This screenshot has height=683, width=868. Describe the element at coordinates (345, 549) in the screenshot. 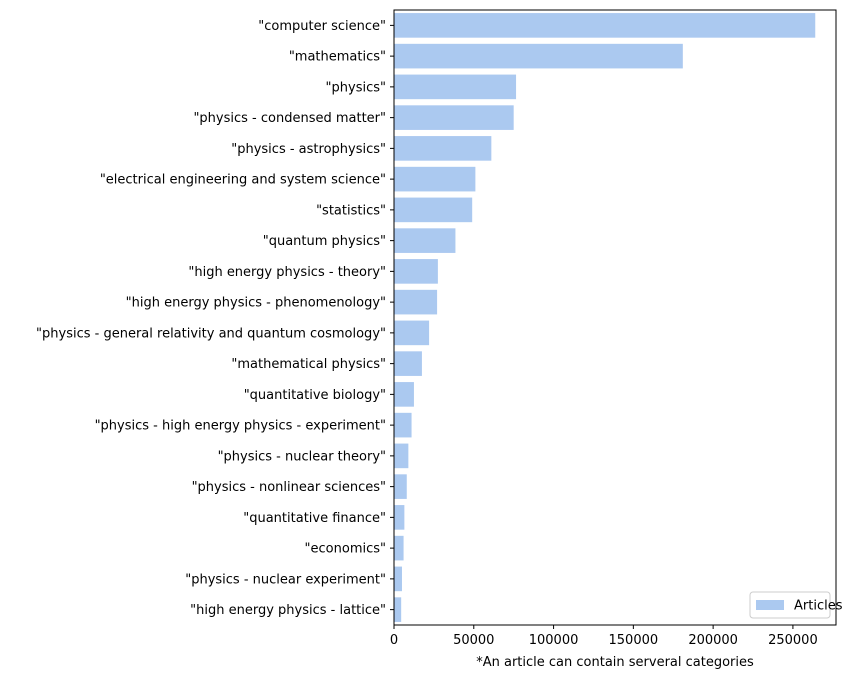

I see `category-label: "economics"` at that location.